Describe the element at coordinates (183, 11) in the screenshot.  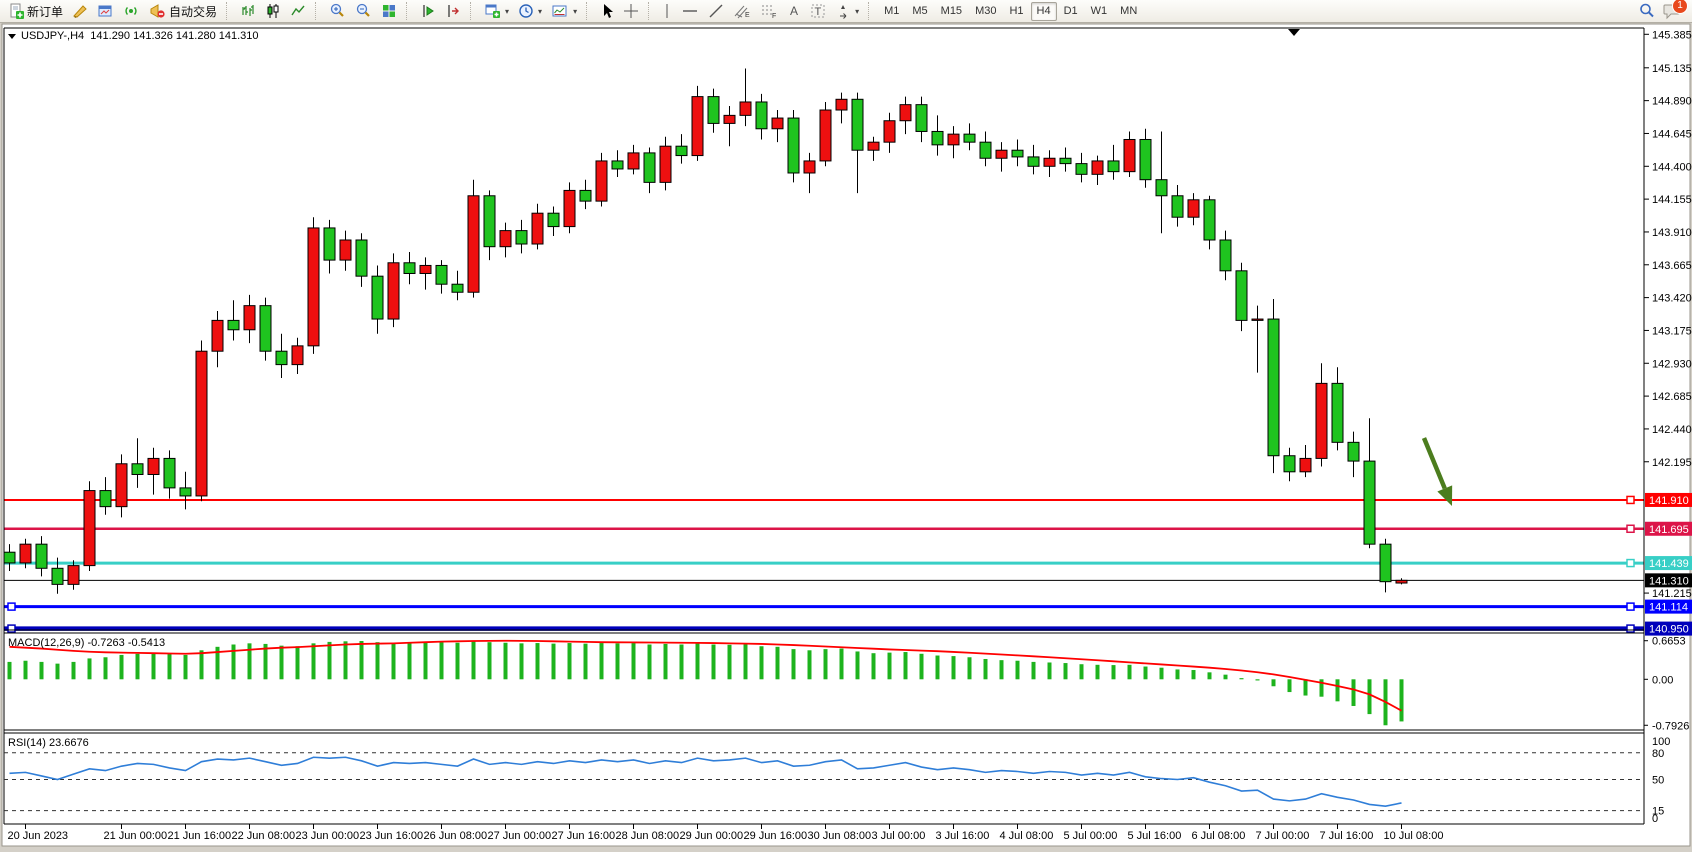
I see `auto-trading-button: 自动交易` at that location.